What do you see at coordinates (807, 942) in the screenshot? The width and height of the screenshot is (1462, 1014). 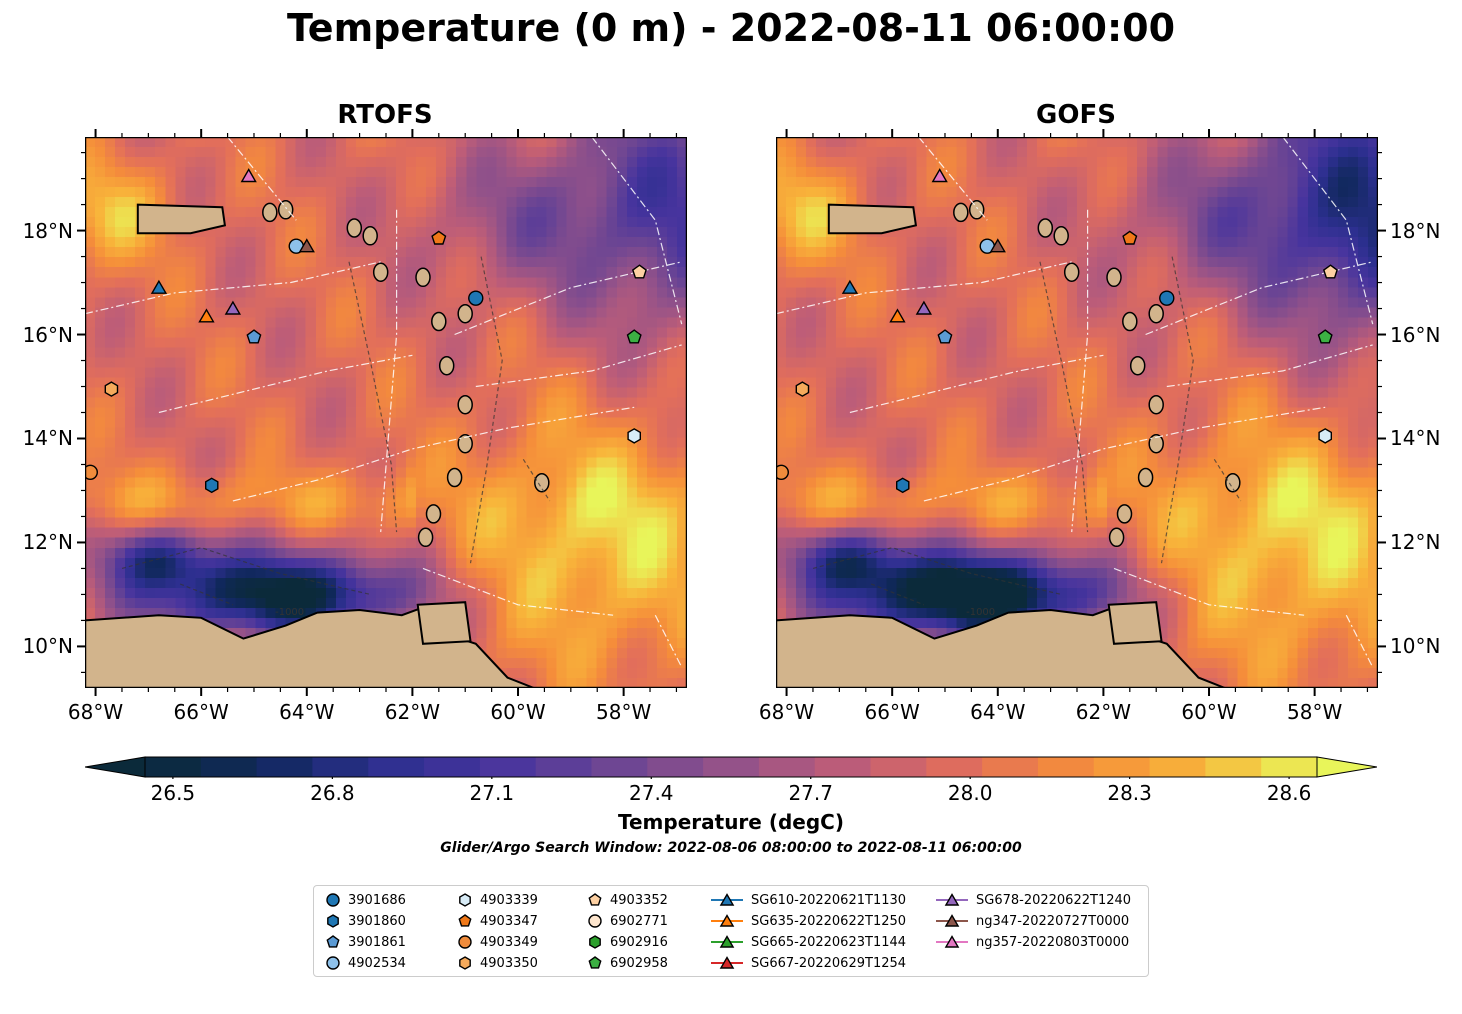 I see `legend-item: SG665-20220623T1144` at bounding box center [807, 942].